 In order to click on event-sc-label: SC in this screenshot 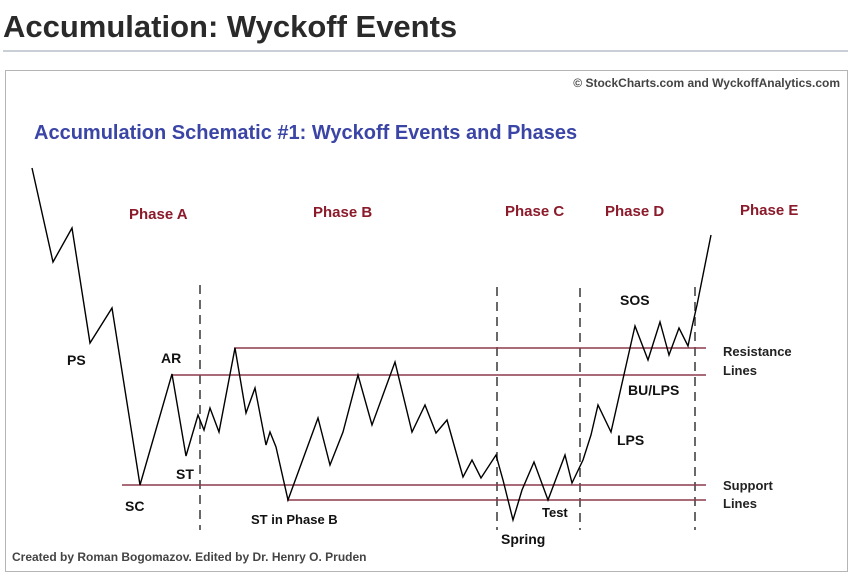, I will do `click(134, 506)`.